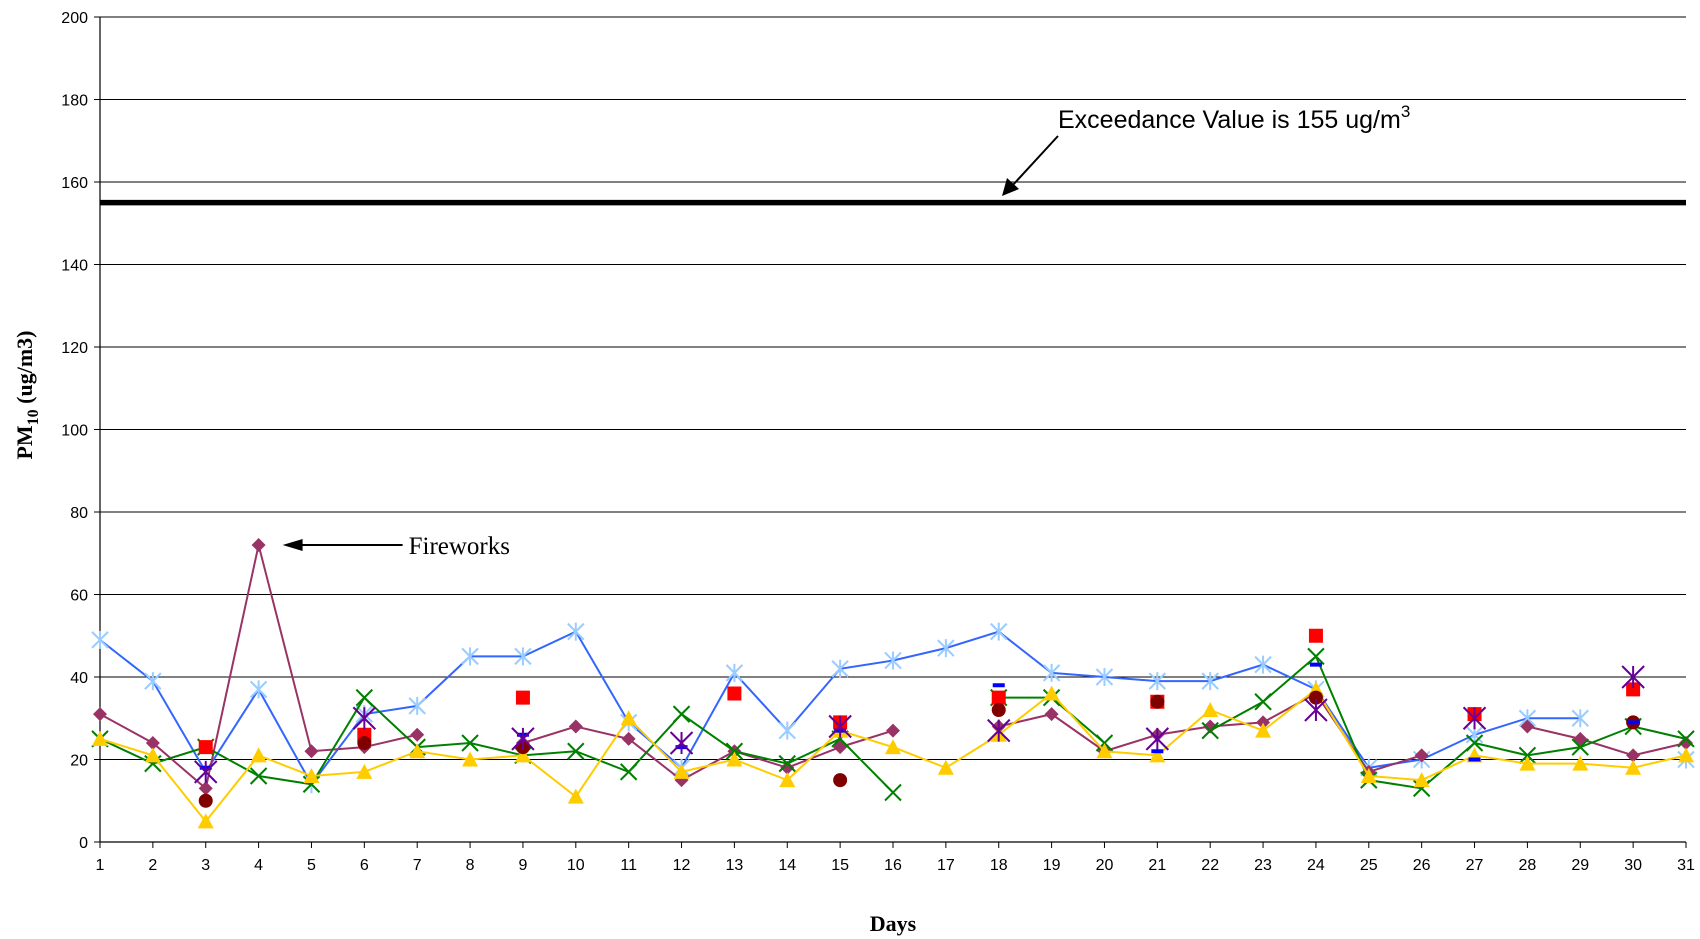  What do you see at coordinates (74, 18) in the screenshot?
I see `y-tick-label-200: 200` at bounding box center [74, 18].